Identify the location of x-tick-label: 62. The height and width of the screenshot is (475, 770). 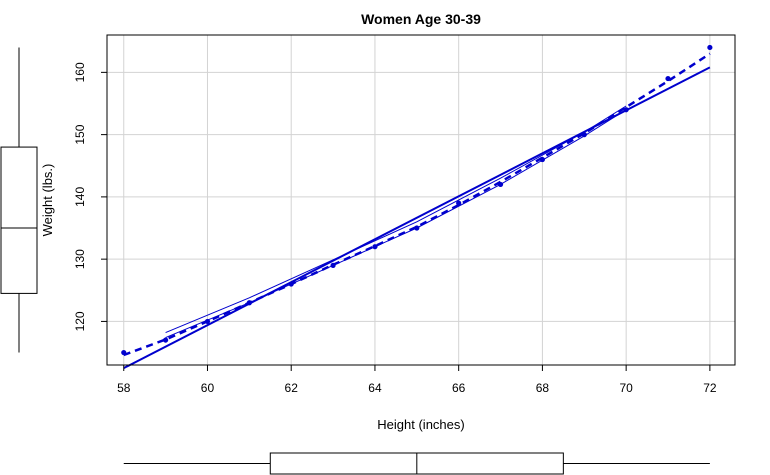
(292, 388).